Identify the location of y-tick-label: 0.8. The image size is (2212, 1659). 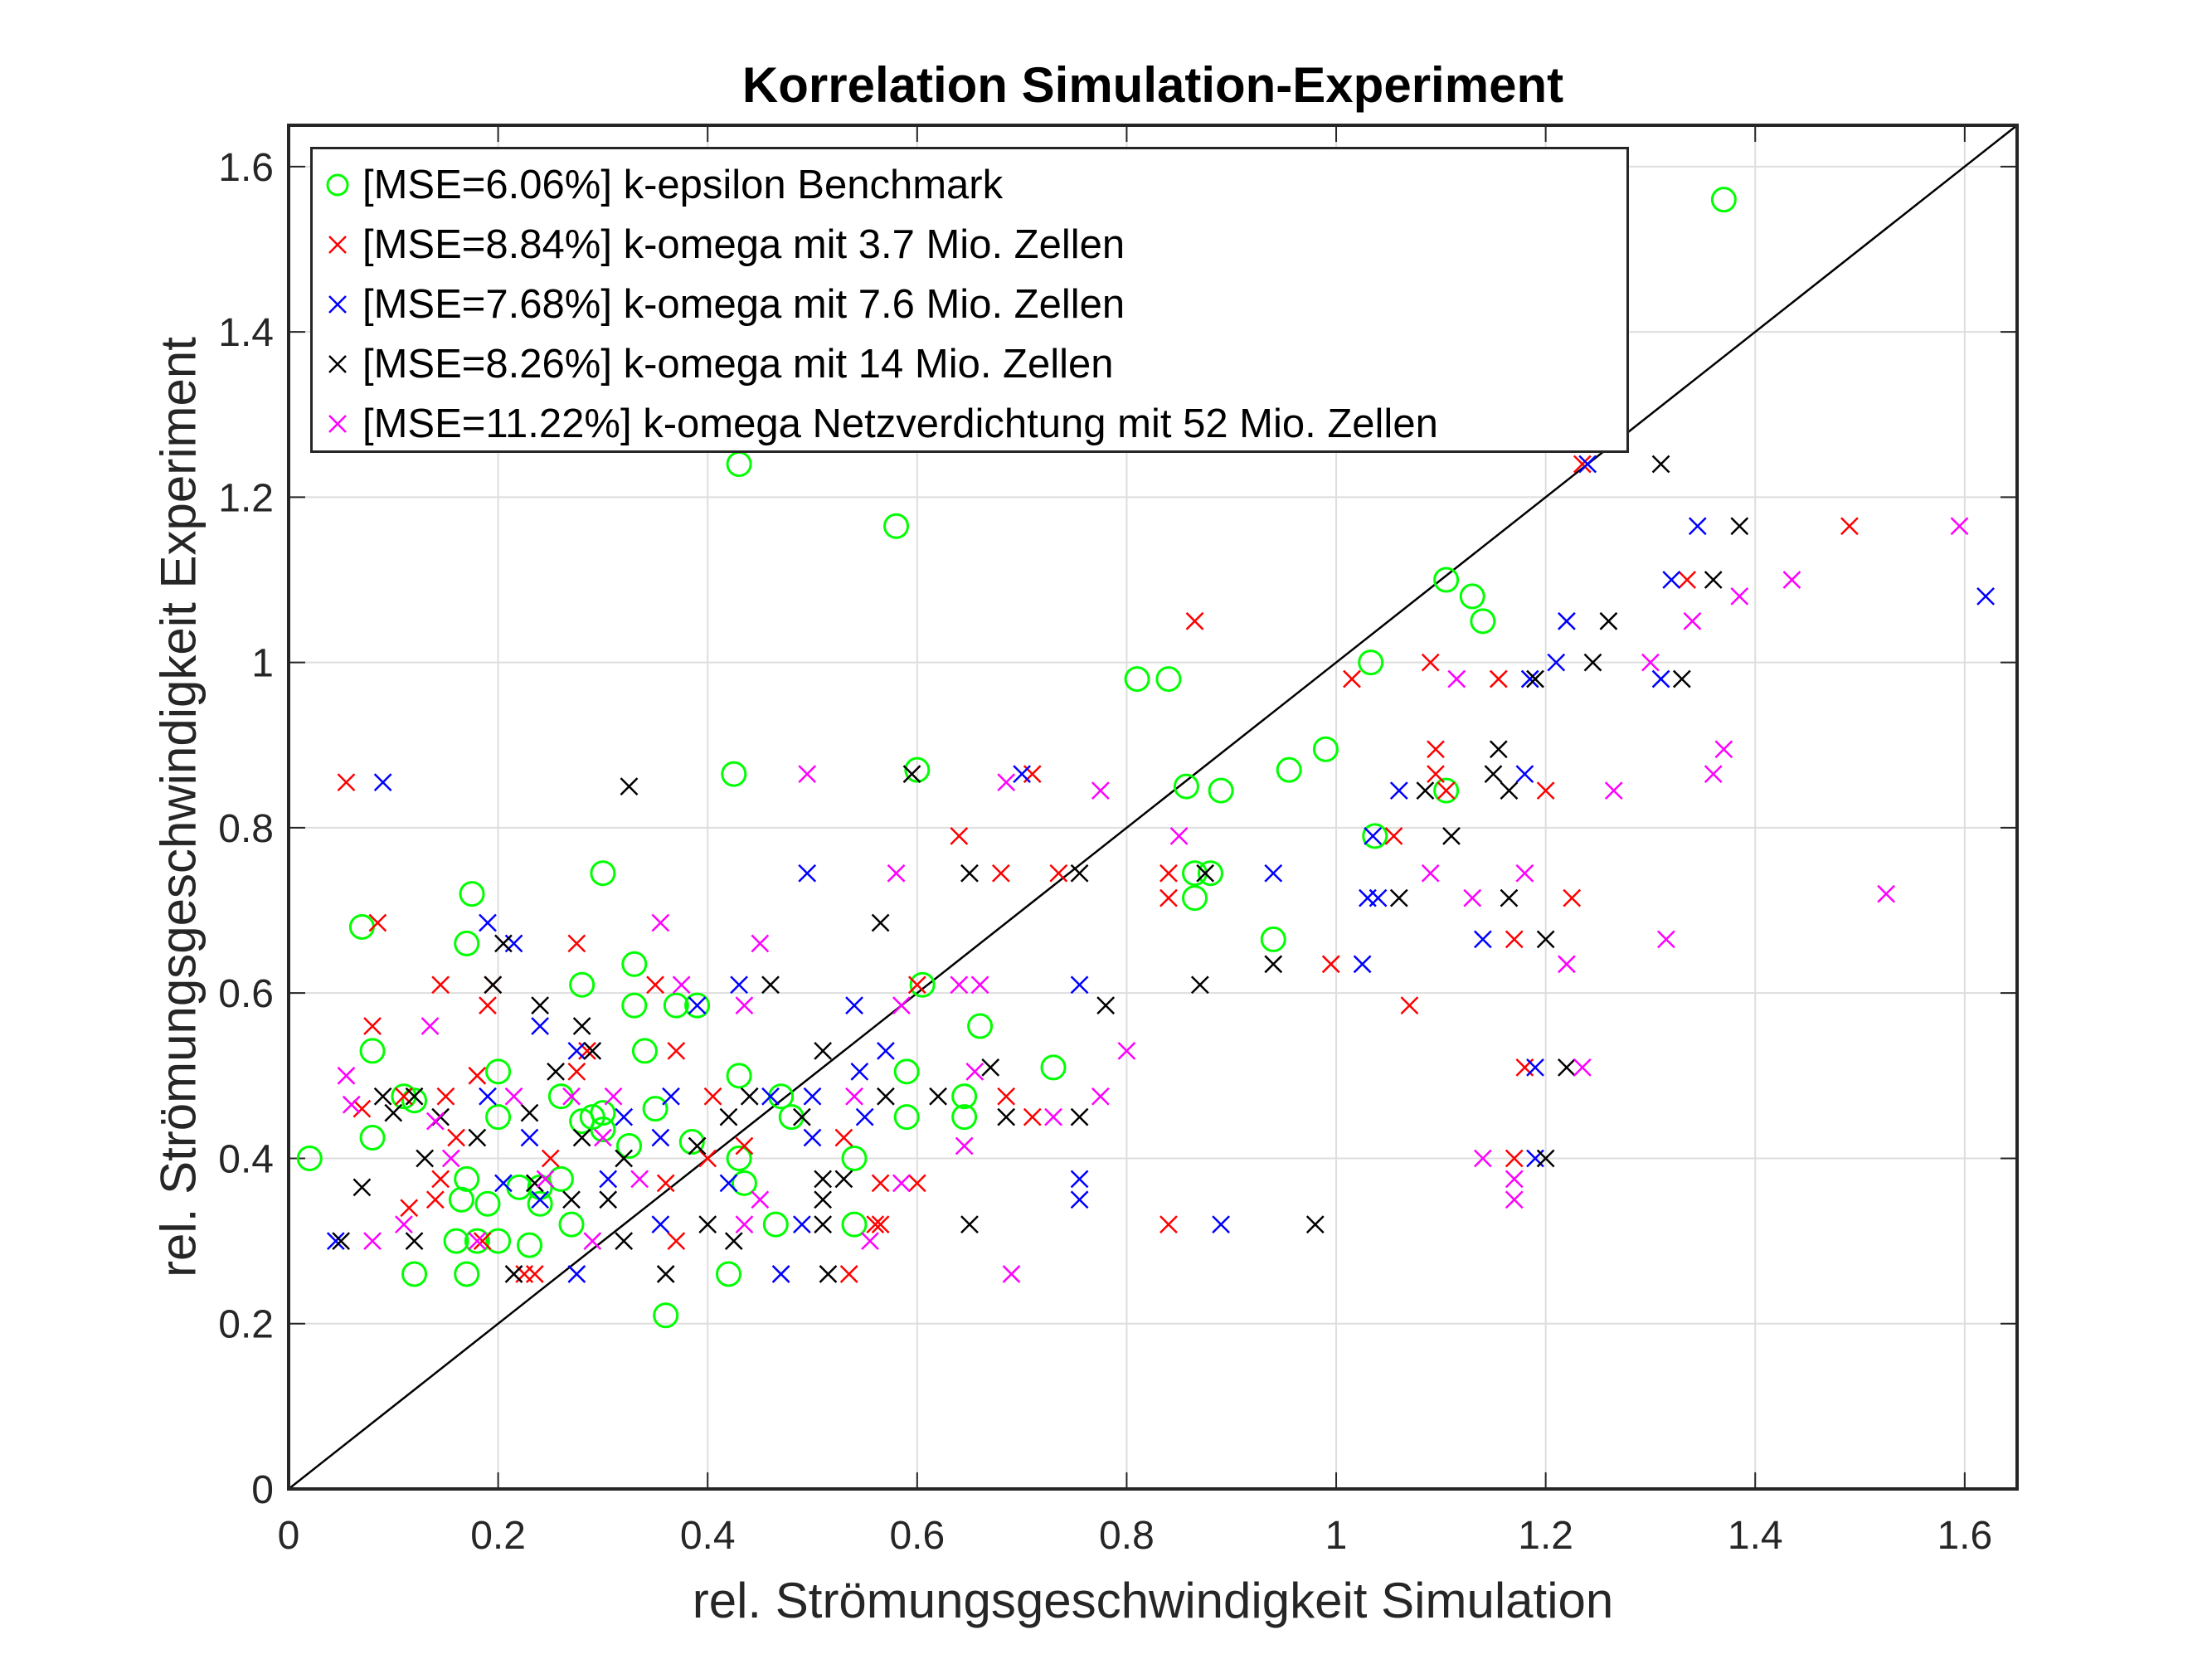
(246, 829).